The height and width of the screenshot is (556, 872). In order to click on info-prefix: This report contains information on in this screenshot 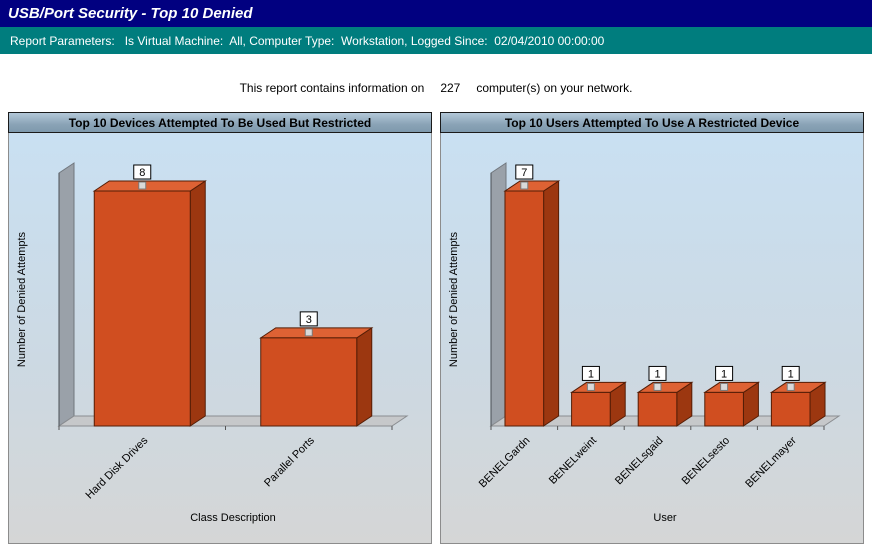, I will do `click(332, 88)`.